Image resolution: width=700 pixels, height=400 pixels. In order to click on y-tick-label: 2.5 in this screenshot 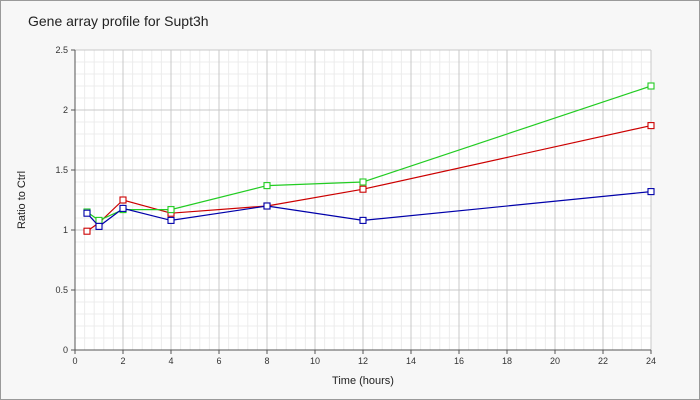, I will do `click(61, 50)`.